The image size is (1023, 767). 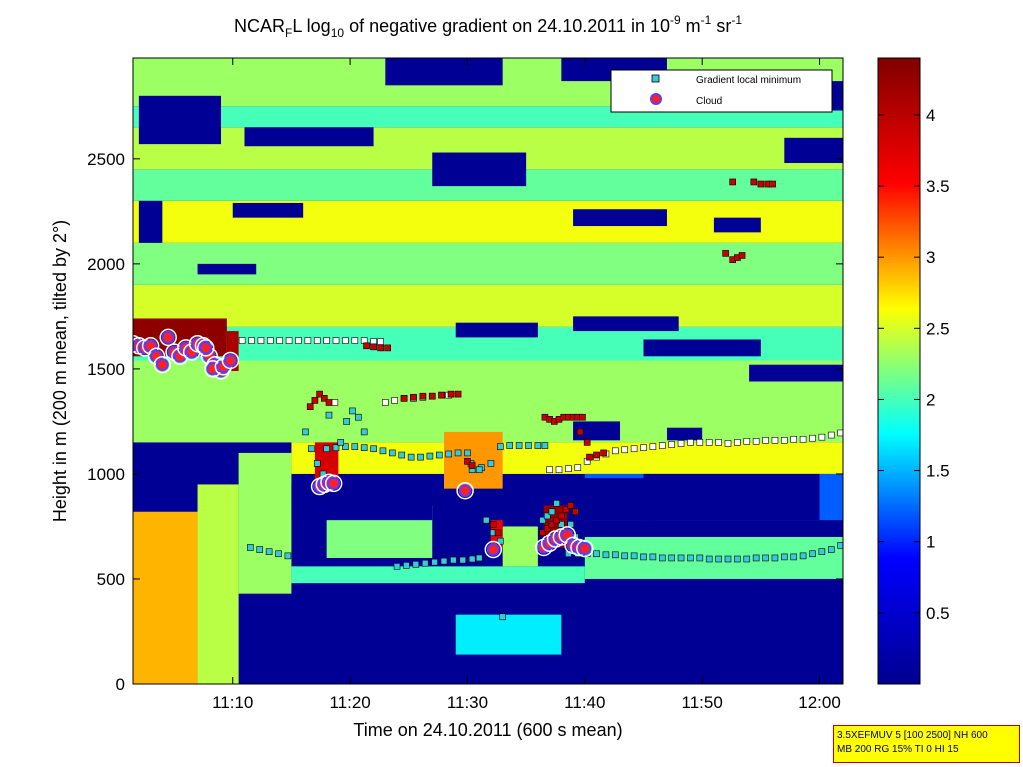 What do you see at coordinates (311, 26) in the screenshot?
I see `title-part: L log` at bounding box center [311, 26].